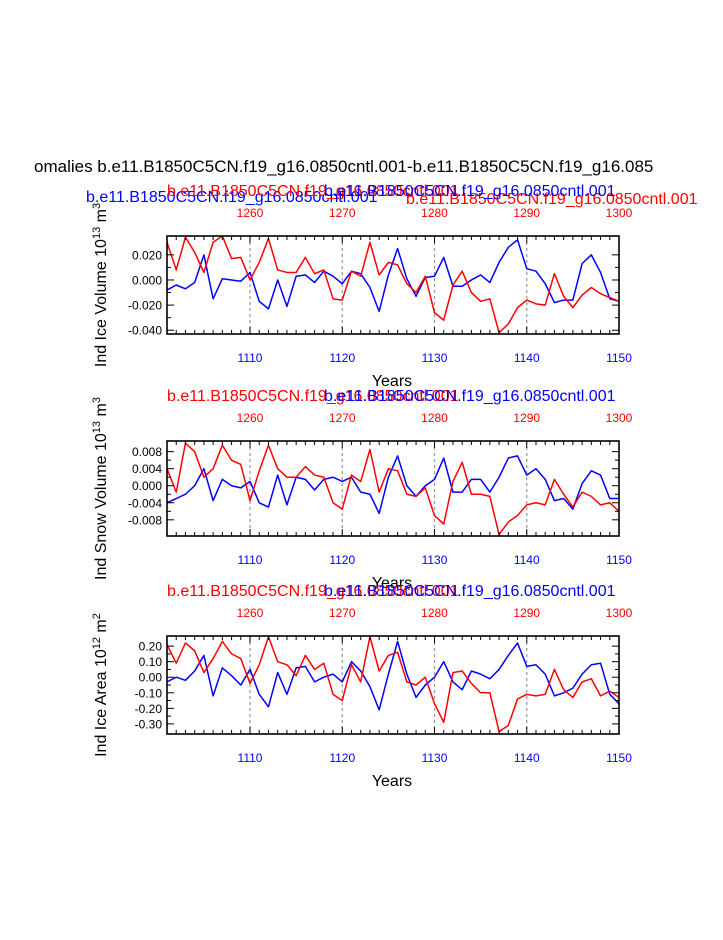  What do you see at coordinates (145, 503) in the screenshot?
I see `y-tick-label: -0.004` at bounding box center [145, 503].